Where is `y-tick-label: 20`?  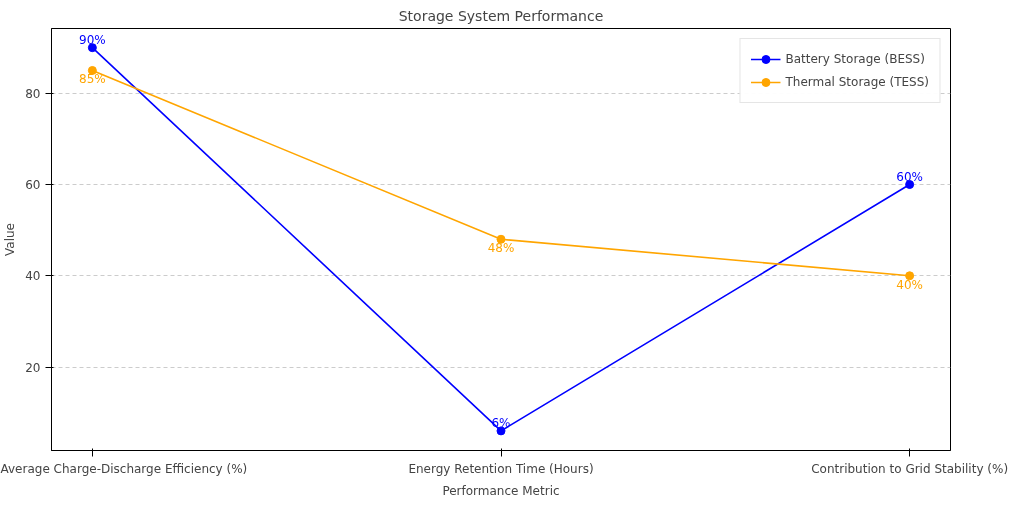
y-tick-label: 20 is located at coordinates (33, 367).